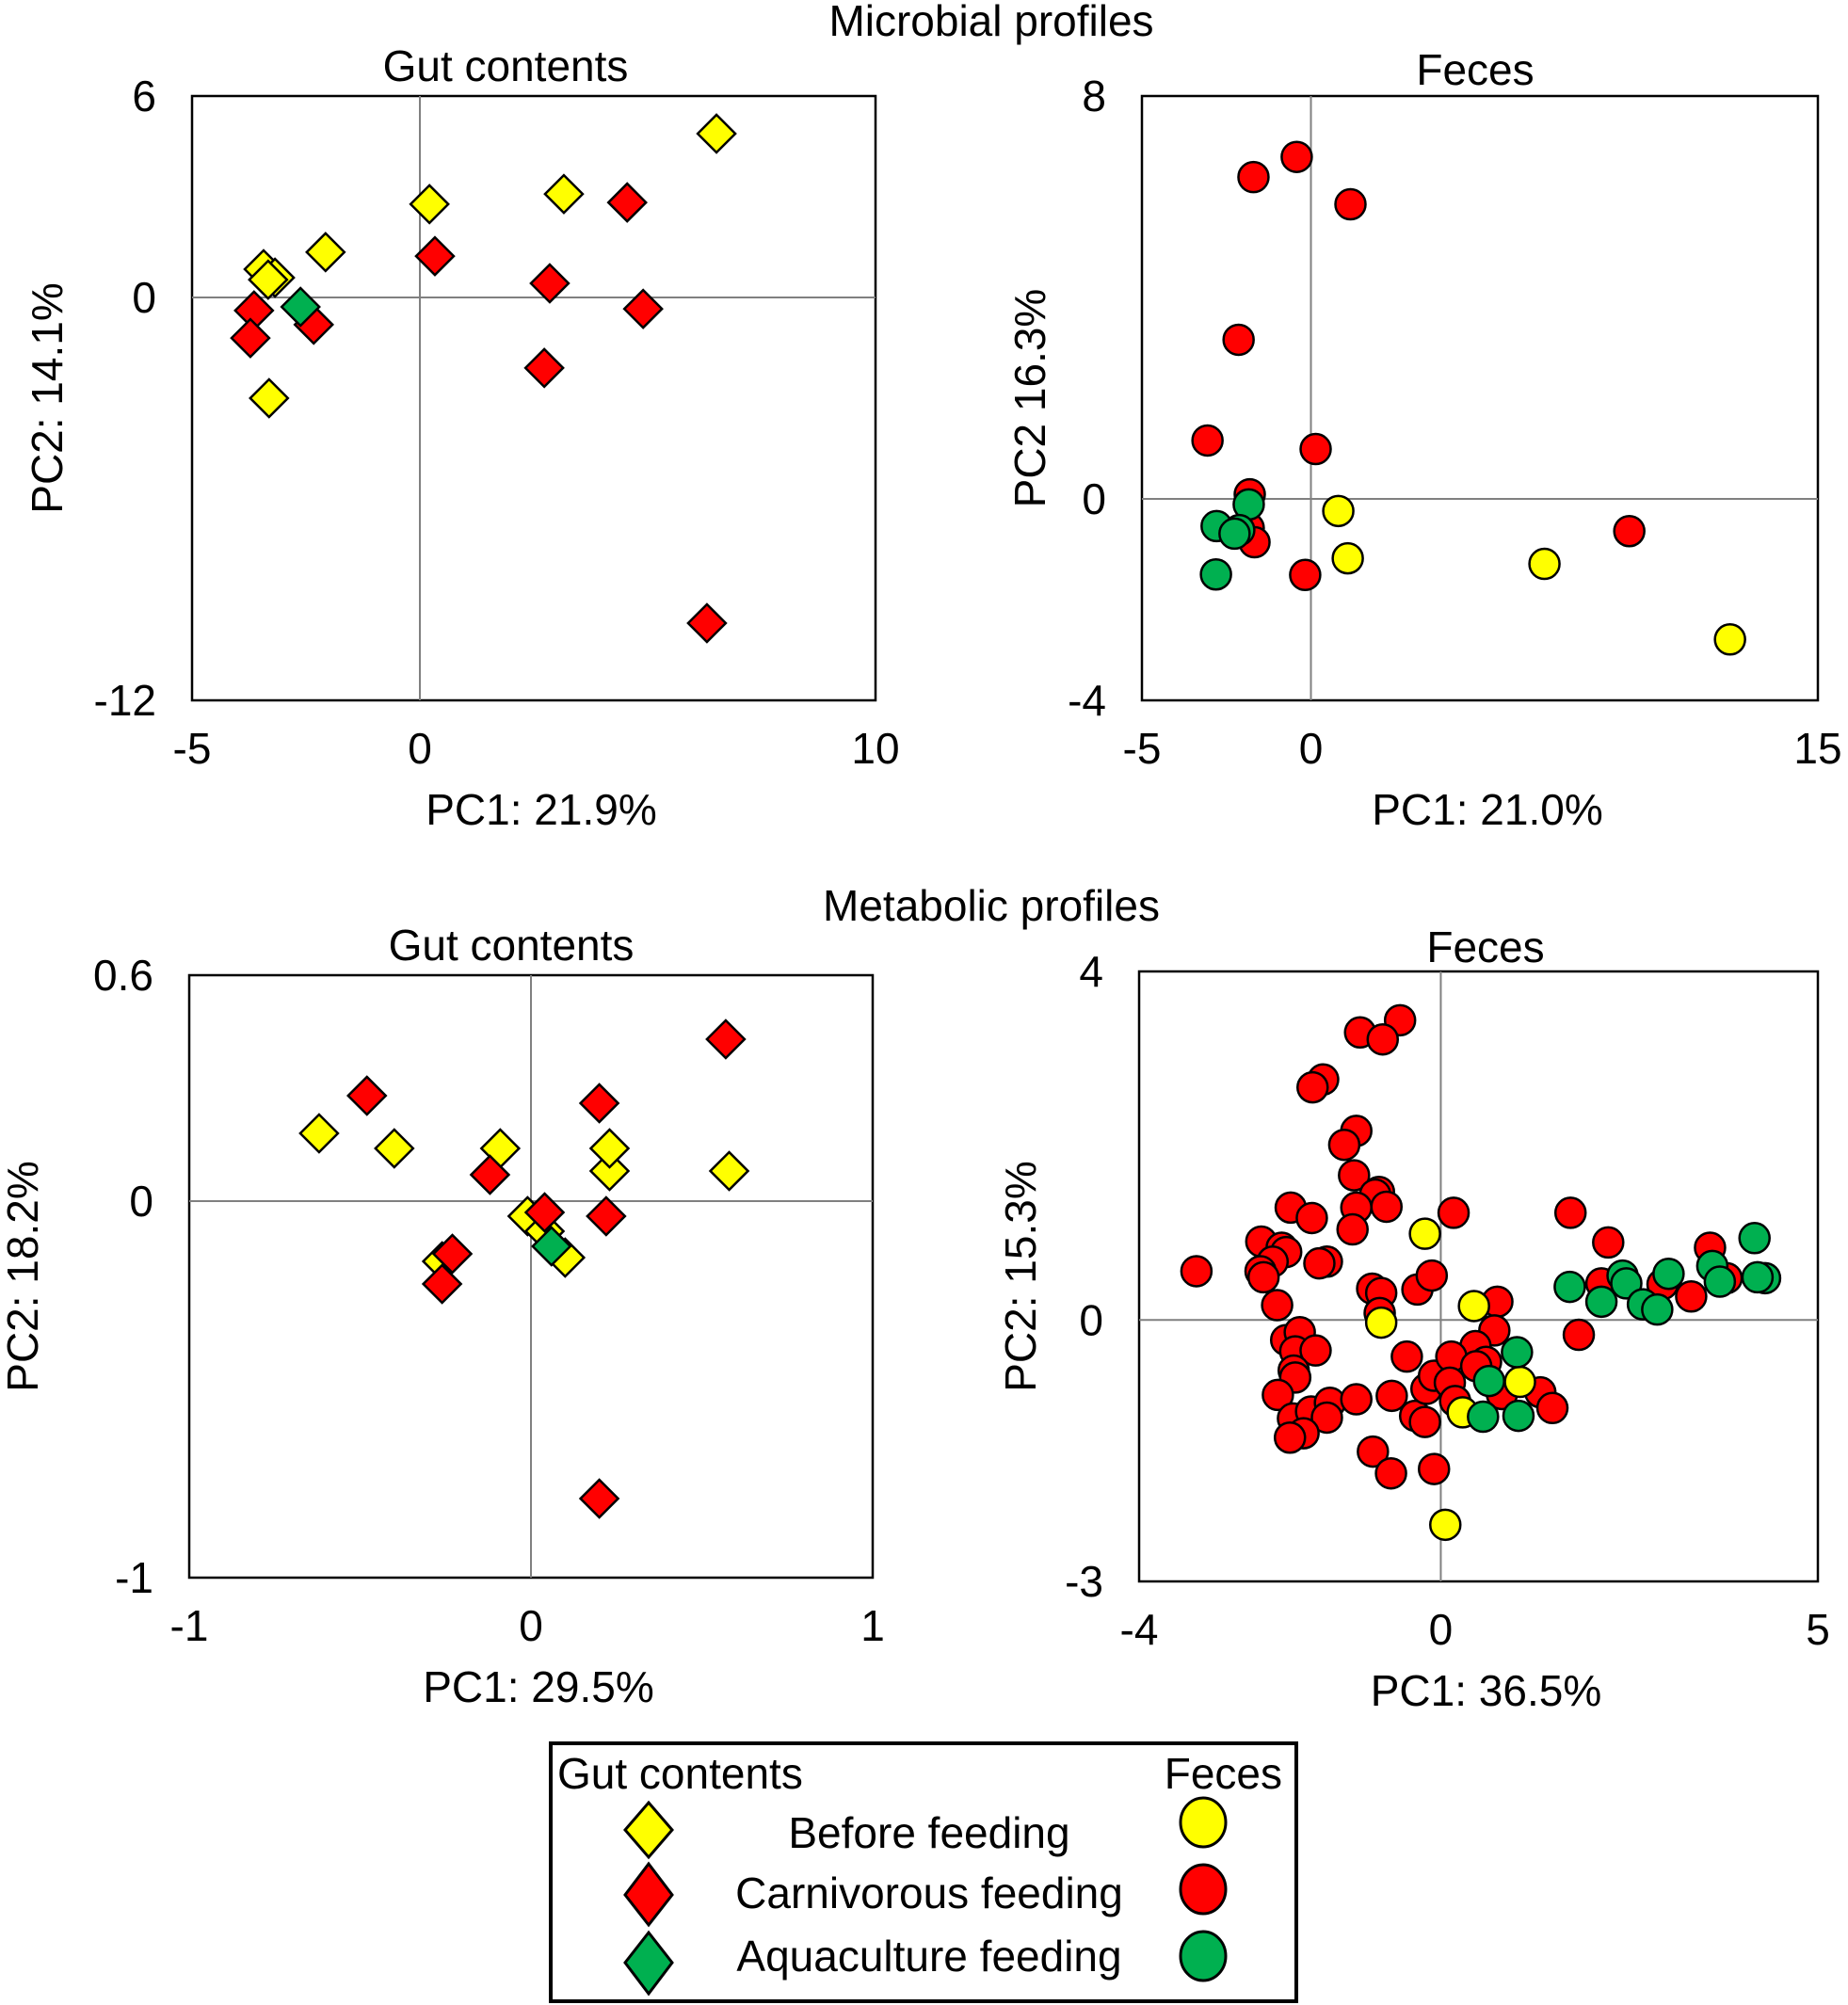 This screenshot has width=1848, height=2005. Describe the element at coordinates (125, 701) in the screenshot. I see `y-tick-label: -12` at that location.